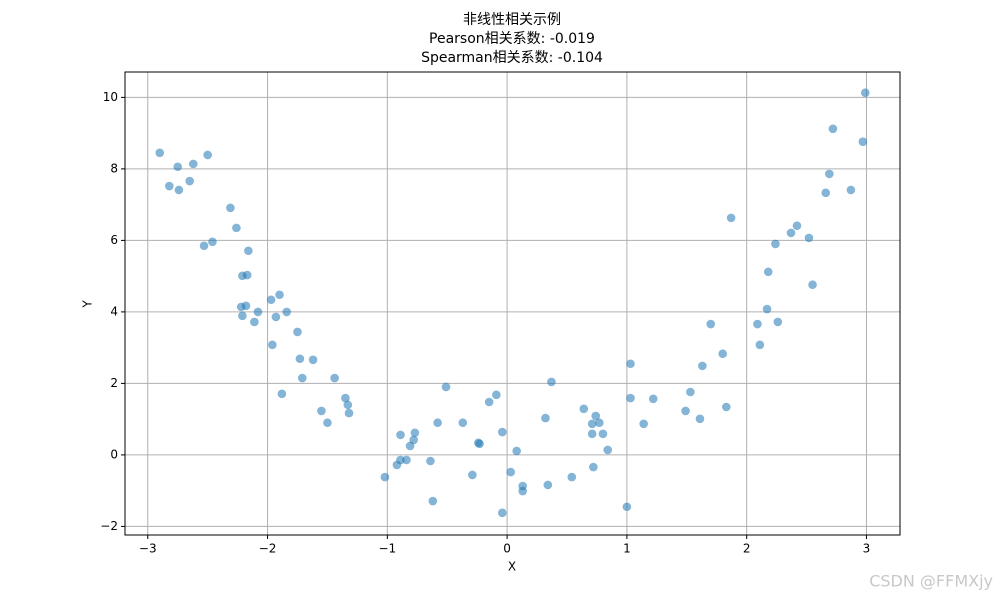 This screenshot has height=600, width=1000. Describe the element at coordinates (747, 549) in the screenshot. I see `x-tick-label: 2` at that location.